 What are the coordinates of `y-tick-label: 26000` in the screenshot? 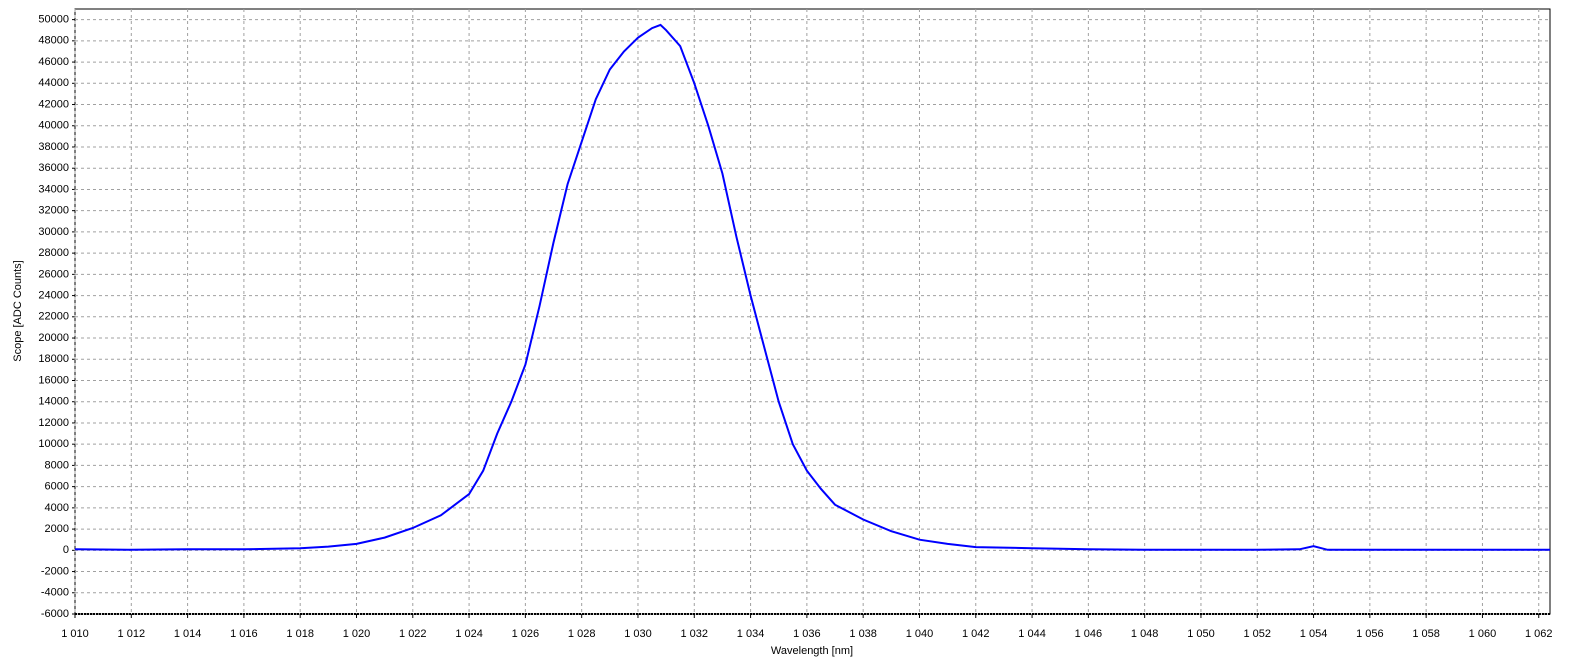 It's located at (53, 274).